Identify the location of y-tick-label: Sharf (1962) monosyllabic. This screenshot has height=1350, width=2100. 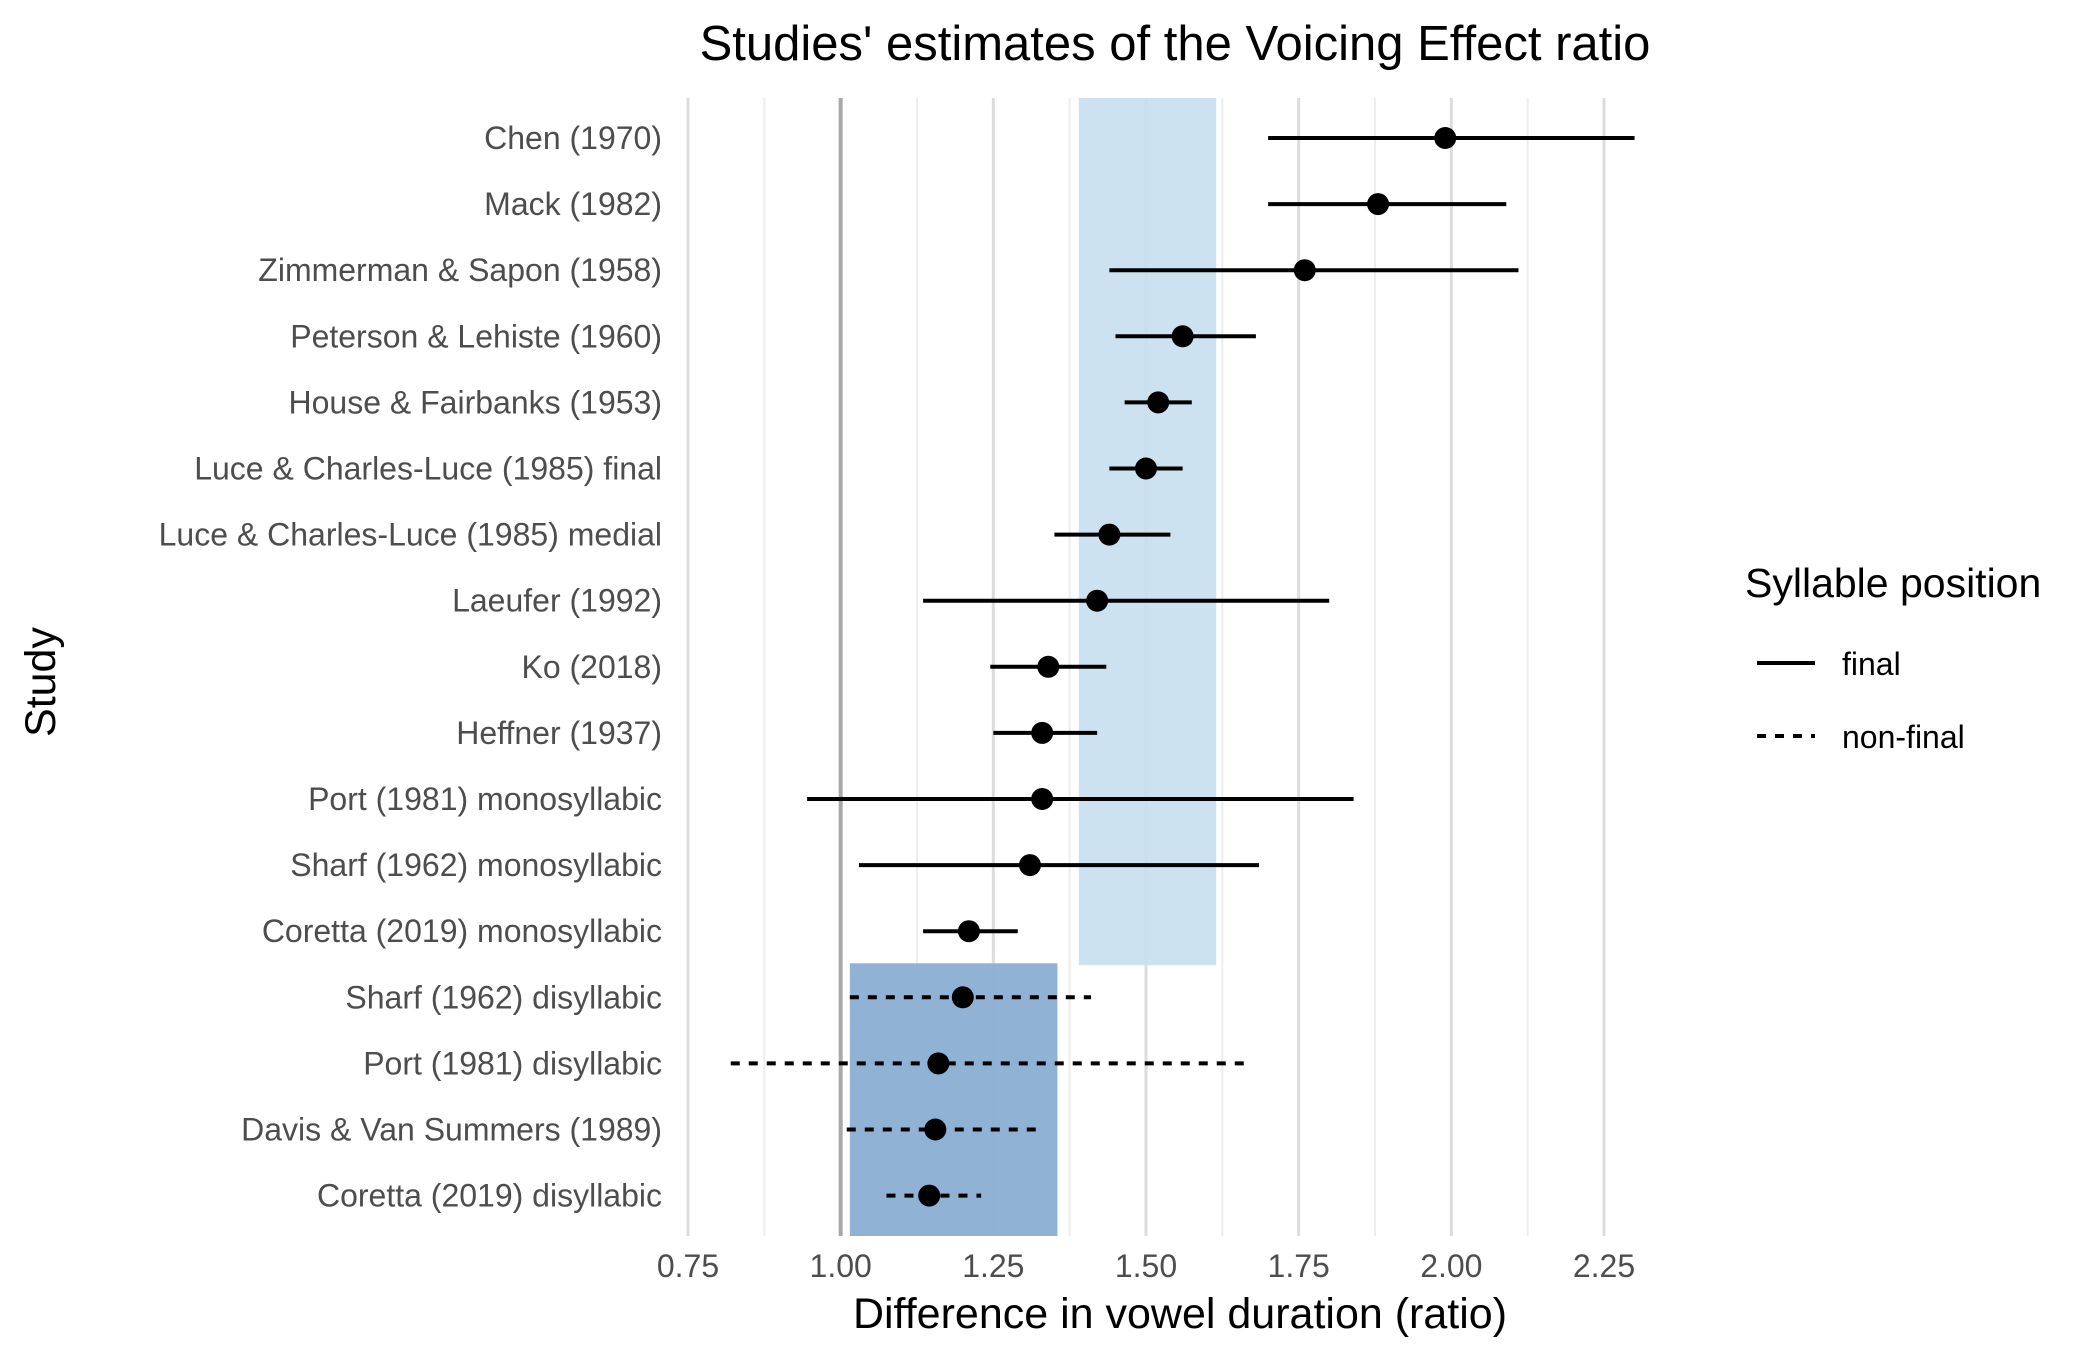
(476, 865).